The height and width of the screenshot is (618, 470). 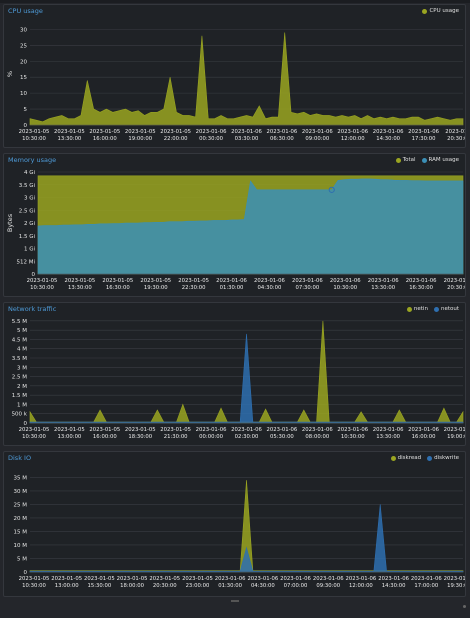 I want to click on y-tick-label: 30 M, so click(x=21, y=492).